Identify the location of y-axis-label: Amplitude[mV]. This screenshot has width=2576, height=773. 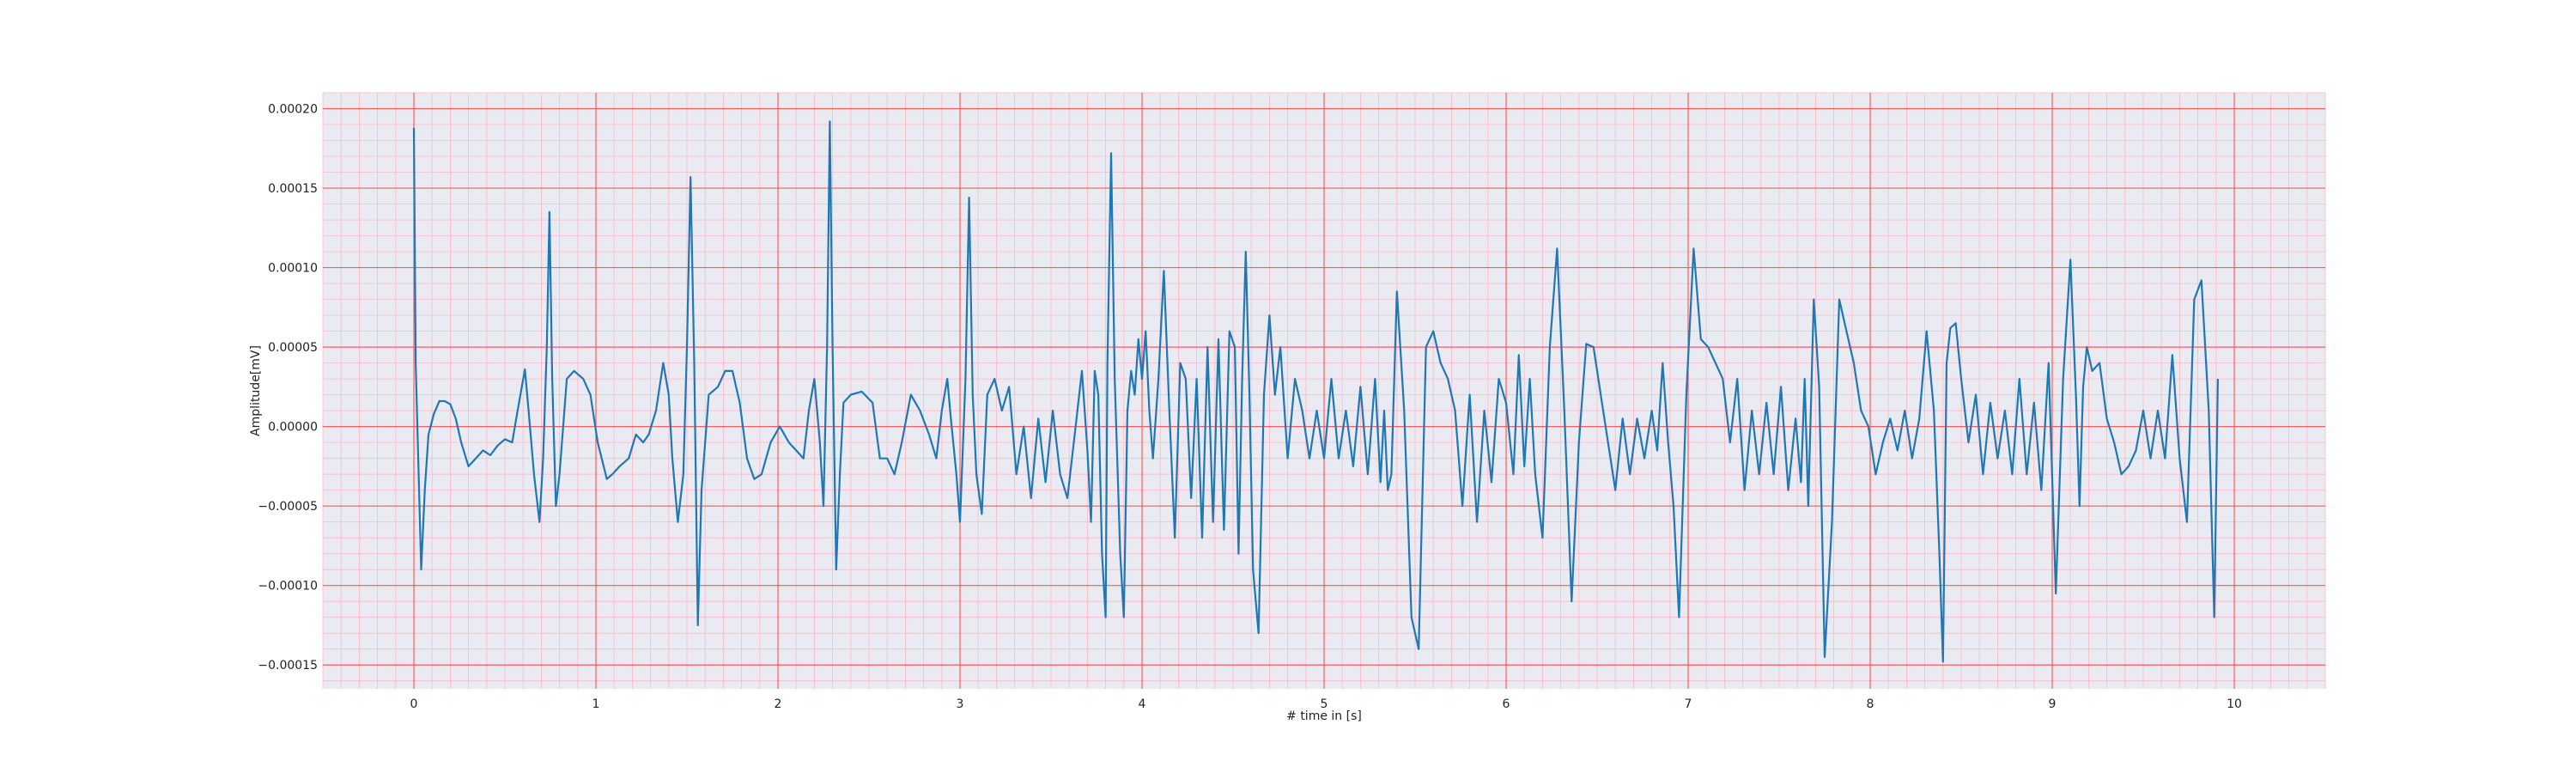
(256, 390).